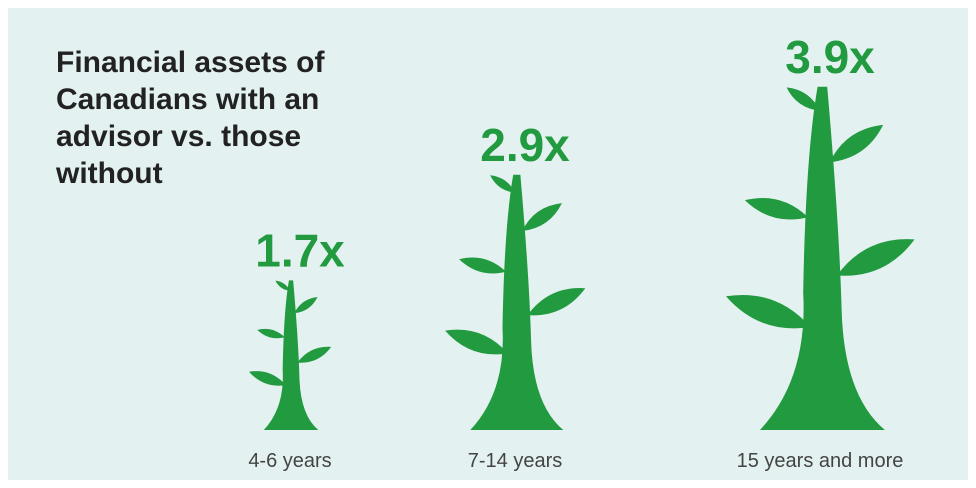 The height and width of the screenshot is (488, 976). I want to click on x-tick-label: 7-14 years, so click(515, 461).